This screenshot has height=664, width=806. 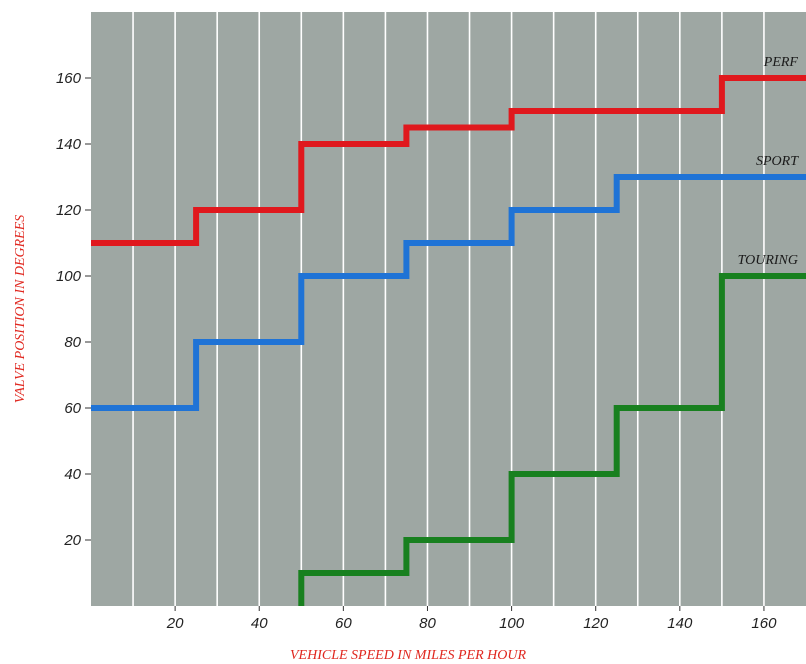 I want to click on y-tick-label: 80, so click(x=72, y=342).